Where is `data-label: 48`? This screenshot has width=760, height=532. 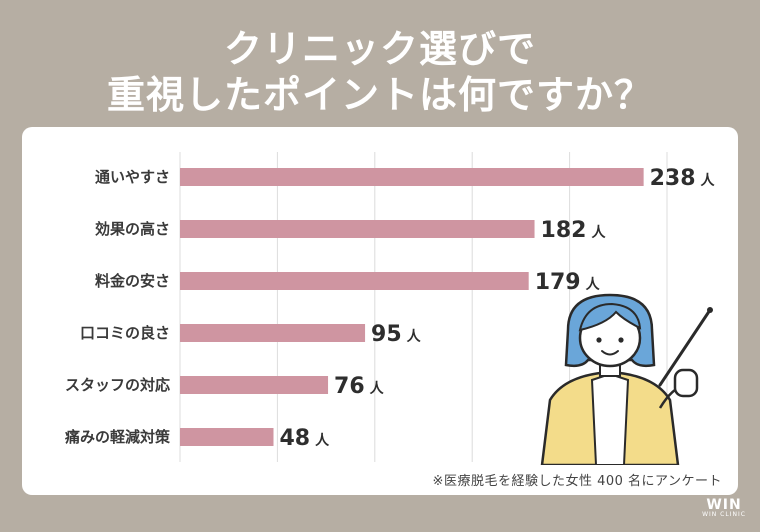
data-label: 48 is located at coordinates (295, 438).